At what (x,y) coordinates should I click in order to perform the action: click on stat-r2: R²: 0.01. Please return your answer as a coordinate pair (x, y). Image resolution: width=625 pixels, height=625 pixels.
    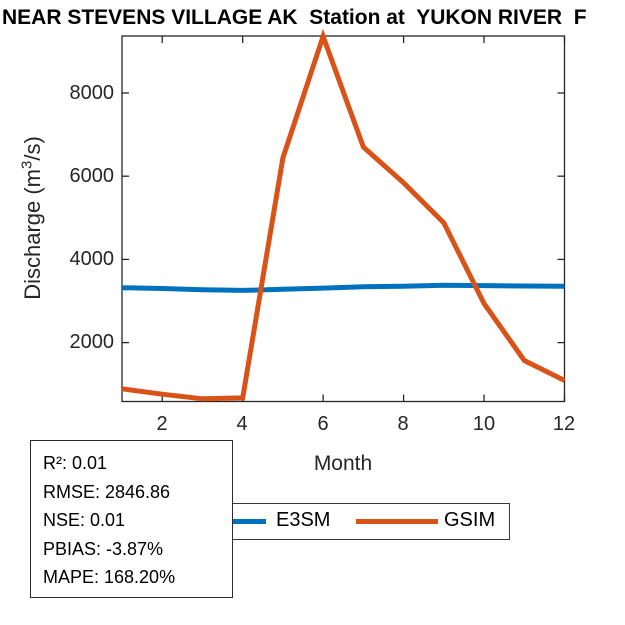
    Looking at the image, I should click on (75, 463).